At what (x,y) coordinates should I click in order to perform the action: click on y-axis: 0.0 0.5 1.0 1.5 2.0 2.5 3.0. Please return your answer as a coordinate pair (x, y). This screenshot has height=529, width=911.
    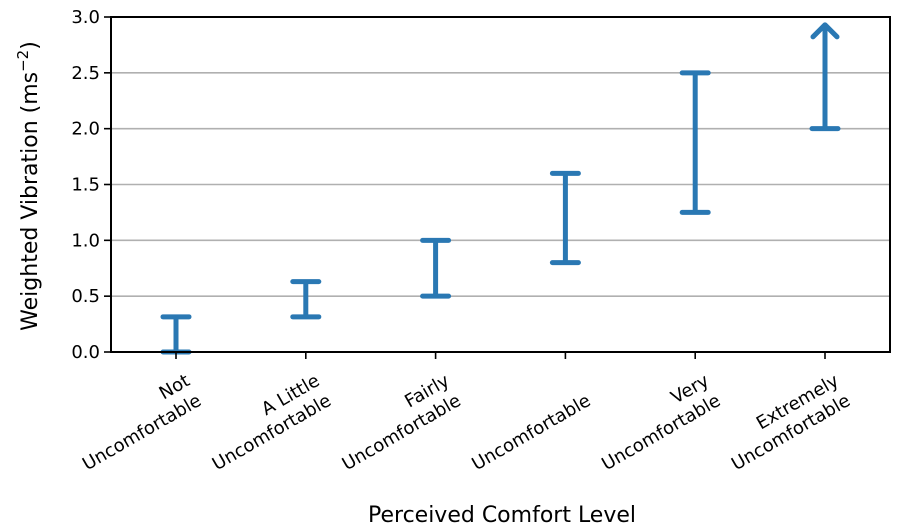
    Looking at the image, I should click on (91, 185).